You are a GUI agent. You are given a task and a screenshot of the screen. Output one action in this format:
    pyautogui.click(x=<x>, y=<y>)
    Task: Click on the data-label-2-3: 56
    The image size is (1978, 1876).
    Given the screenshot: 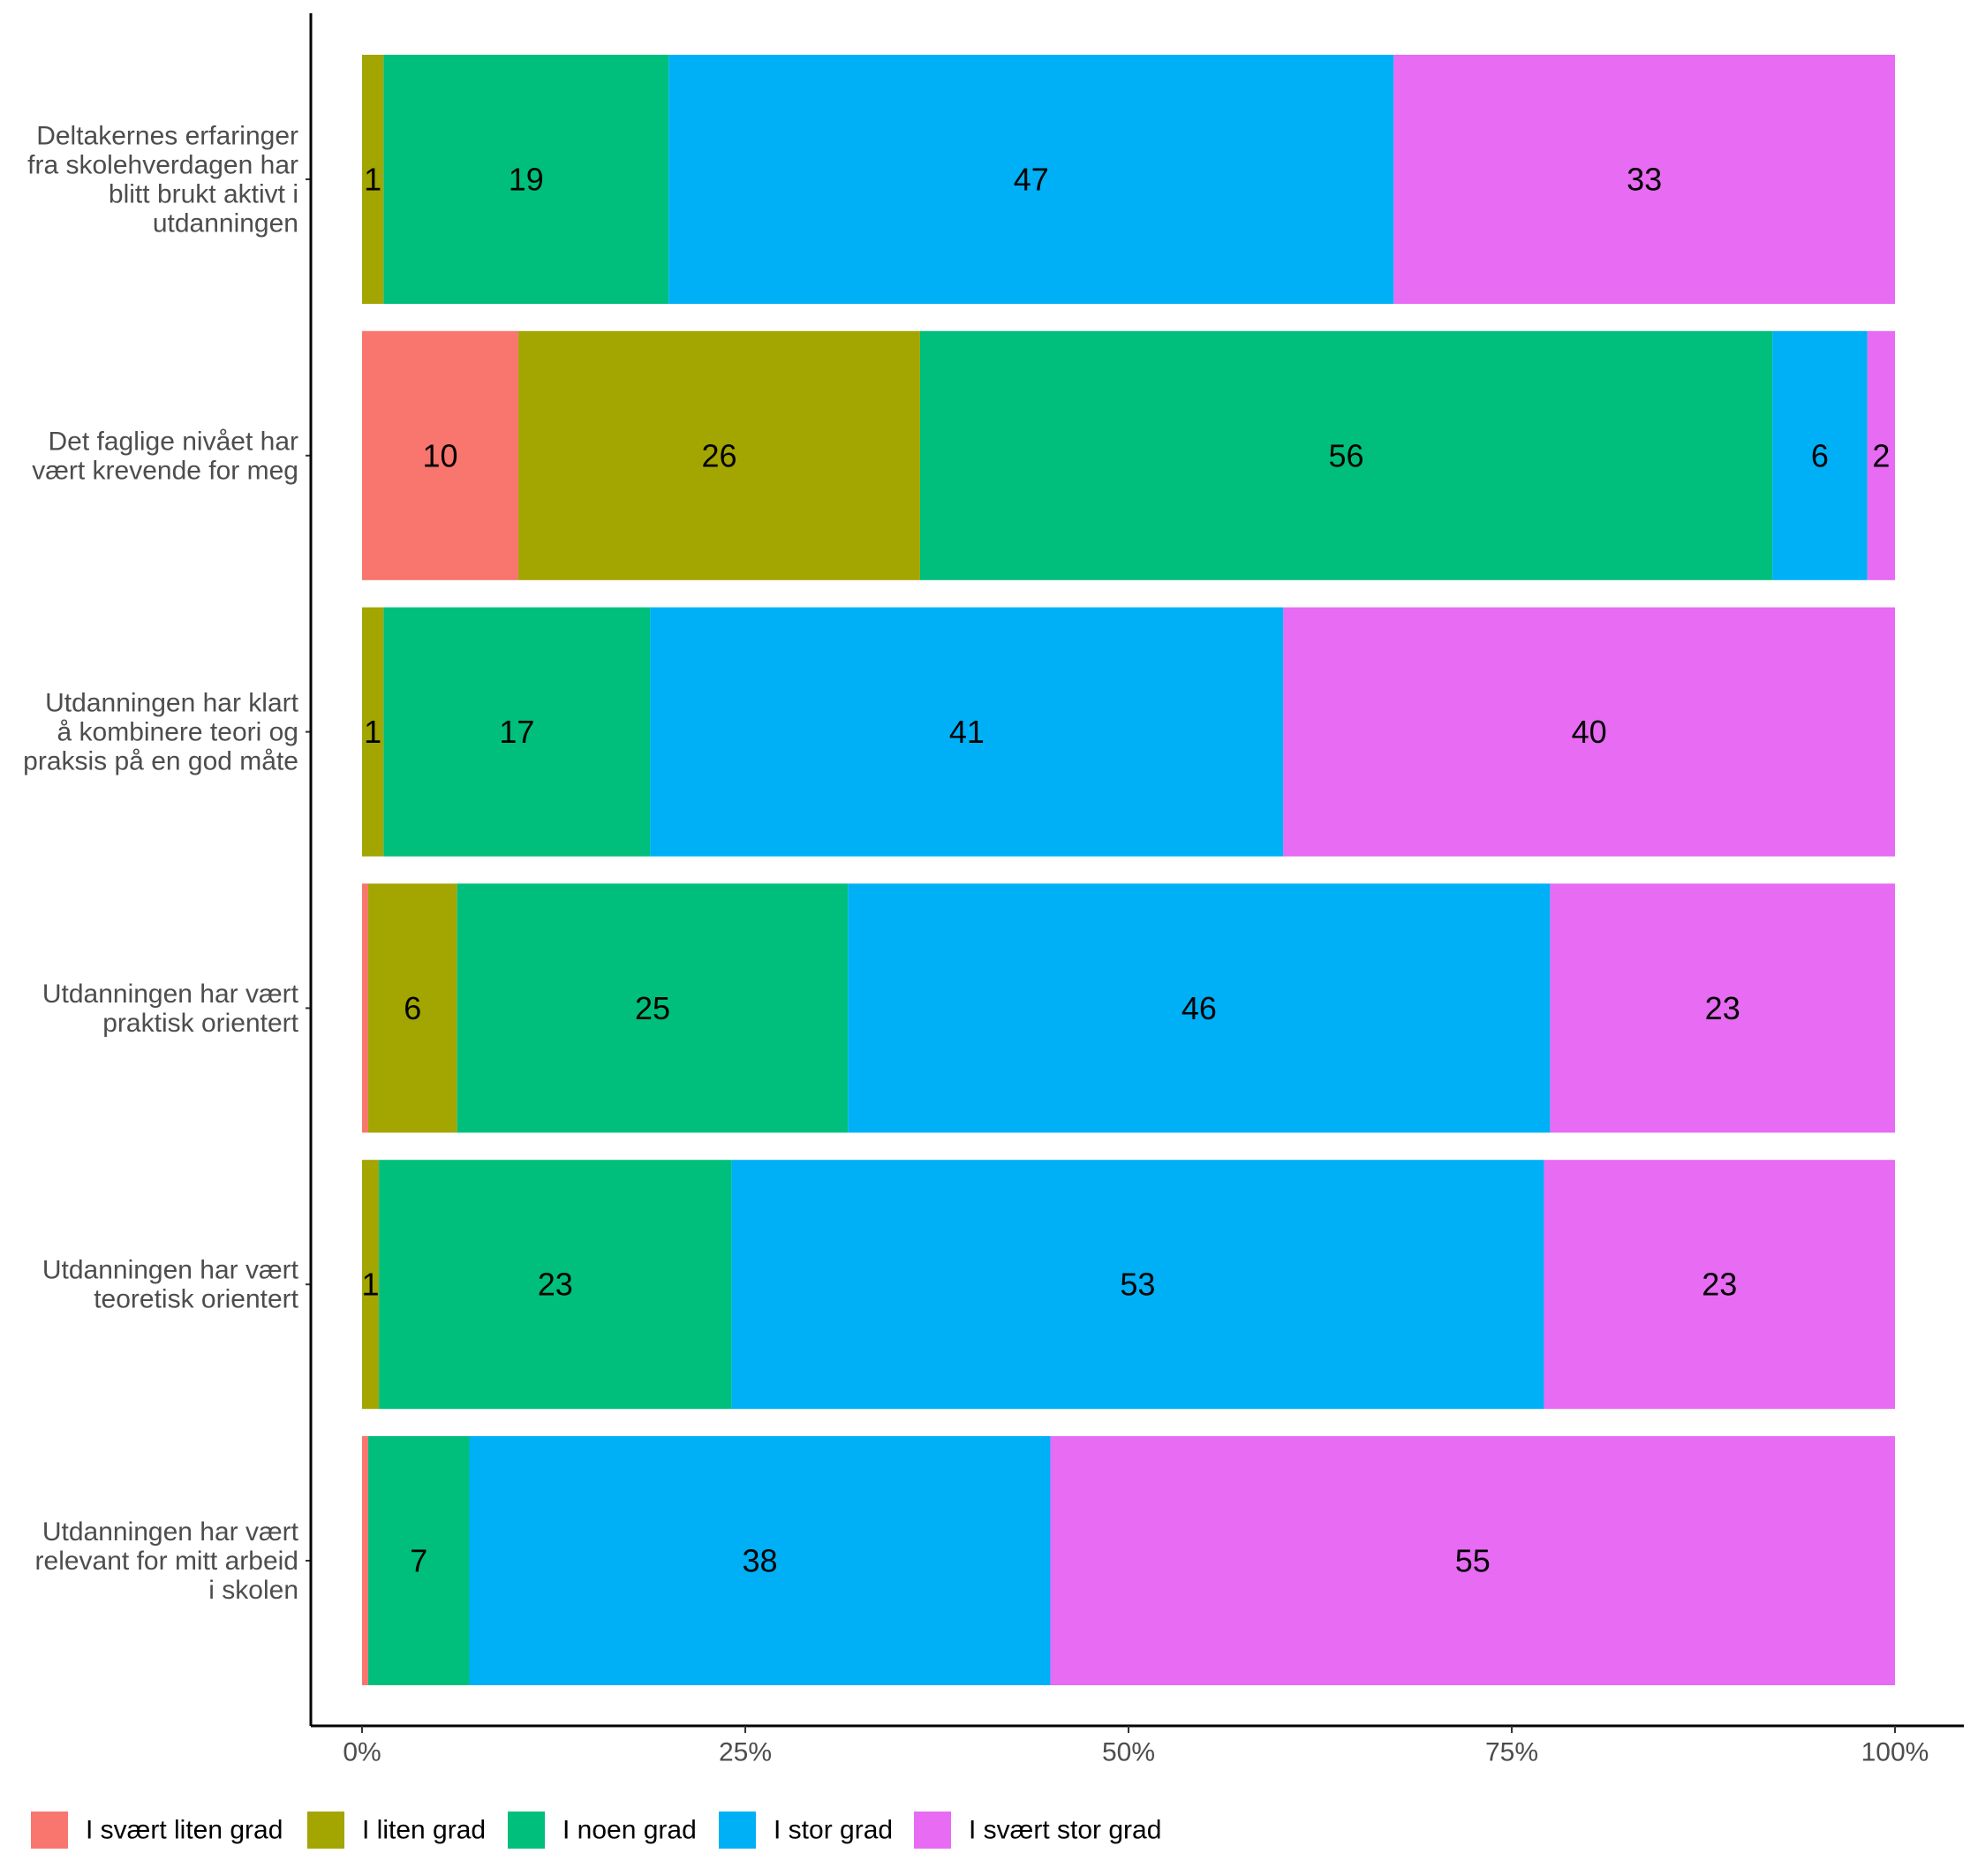 What is the action you would take?
    pyautogui.click(x=1345, y=455)
    